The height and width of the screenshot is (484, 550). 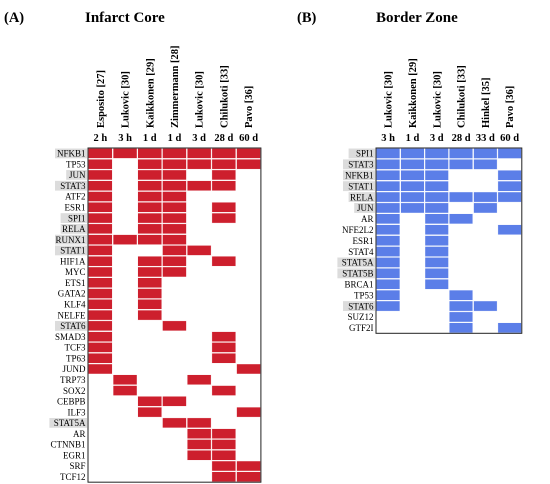 What do you see at coordinates (74, 207) in the screenshot?
I see `row-label: ESR1` at bounding box center [74, 207].